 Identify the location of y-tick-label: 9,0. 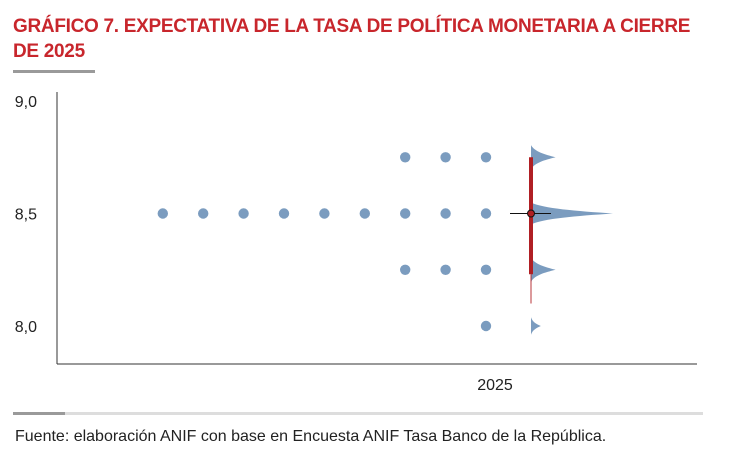
(26, 102).